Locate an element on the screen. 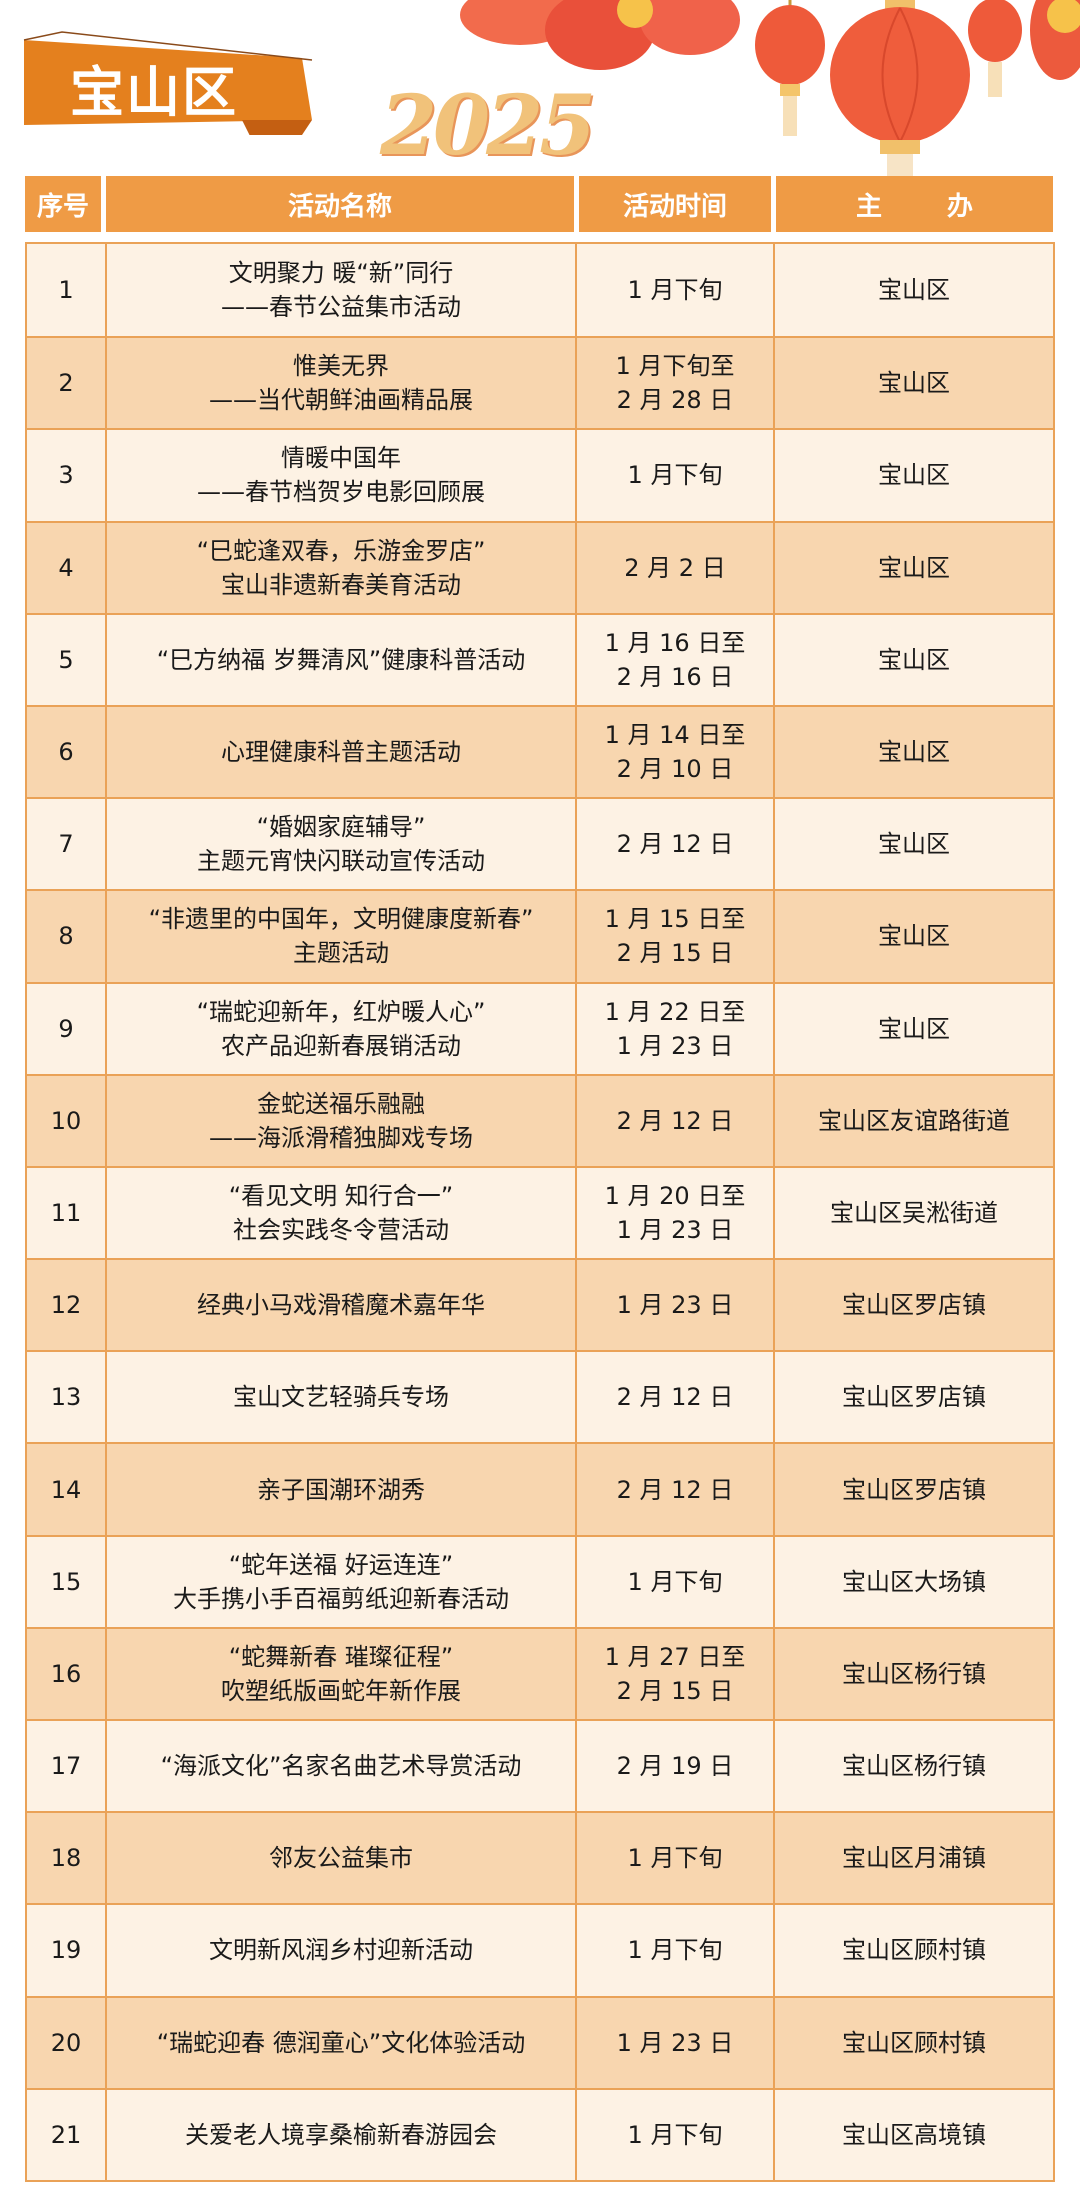  activity-name: 文明新风润乡村迎新活动 is located at coordinates (340, 1950).